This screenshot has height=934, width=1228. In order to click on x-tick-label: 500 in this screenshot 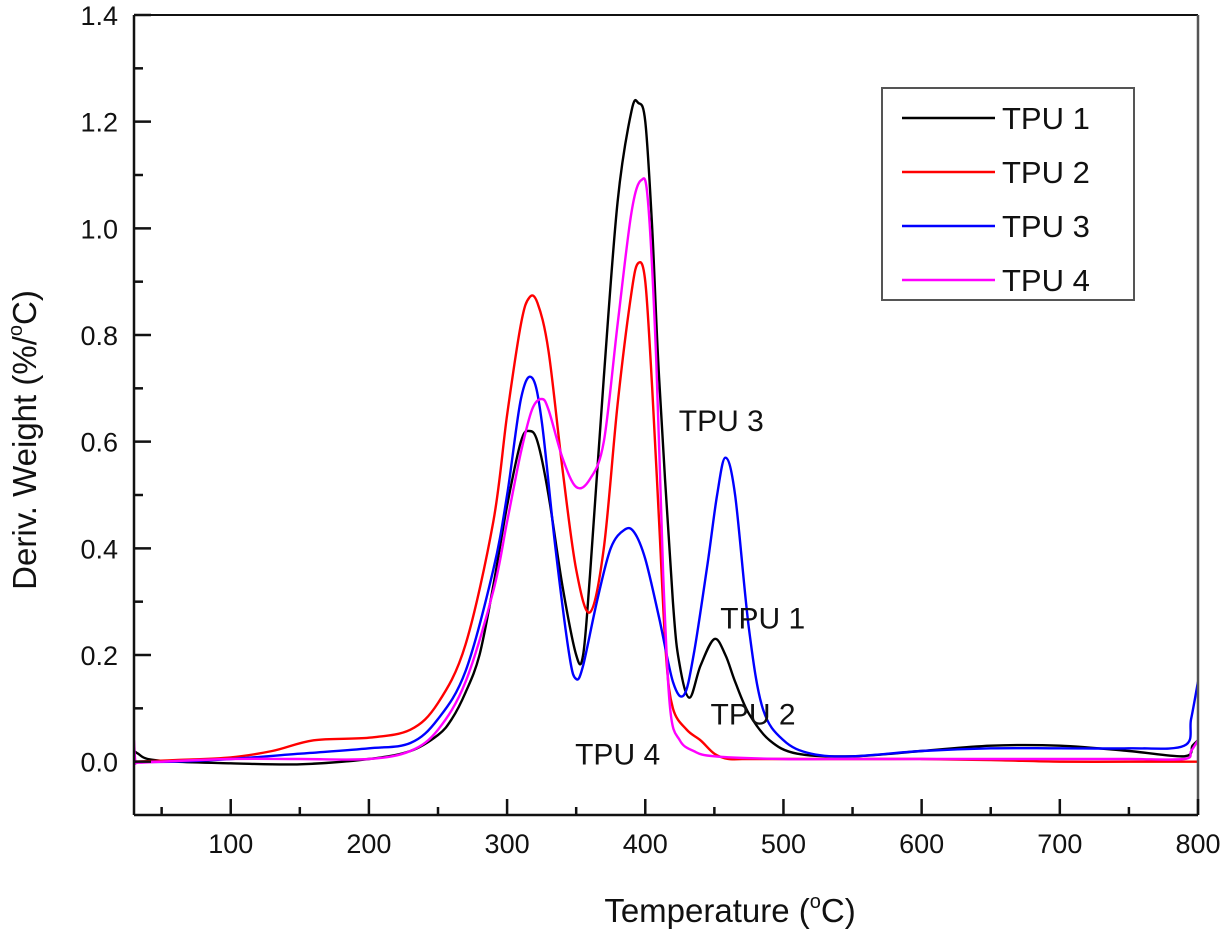, I will do `click(783, 844)`.